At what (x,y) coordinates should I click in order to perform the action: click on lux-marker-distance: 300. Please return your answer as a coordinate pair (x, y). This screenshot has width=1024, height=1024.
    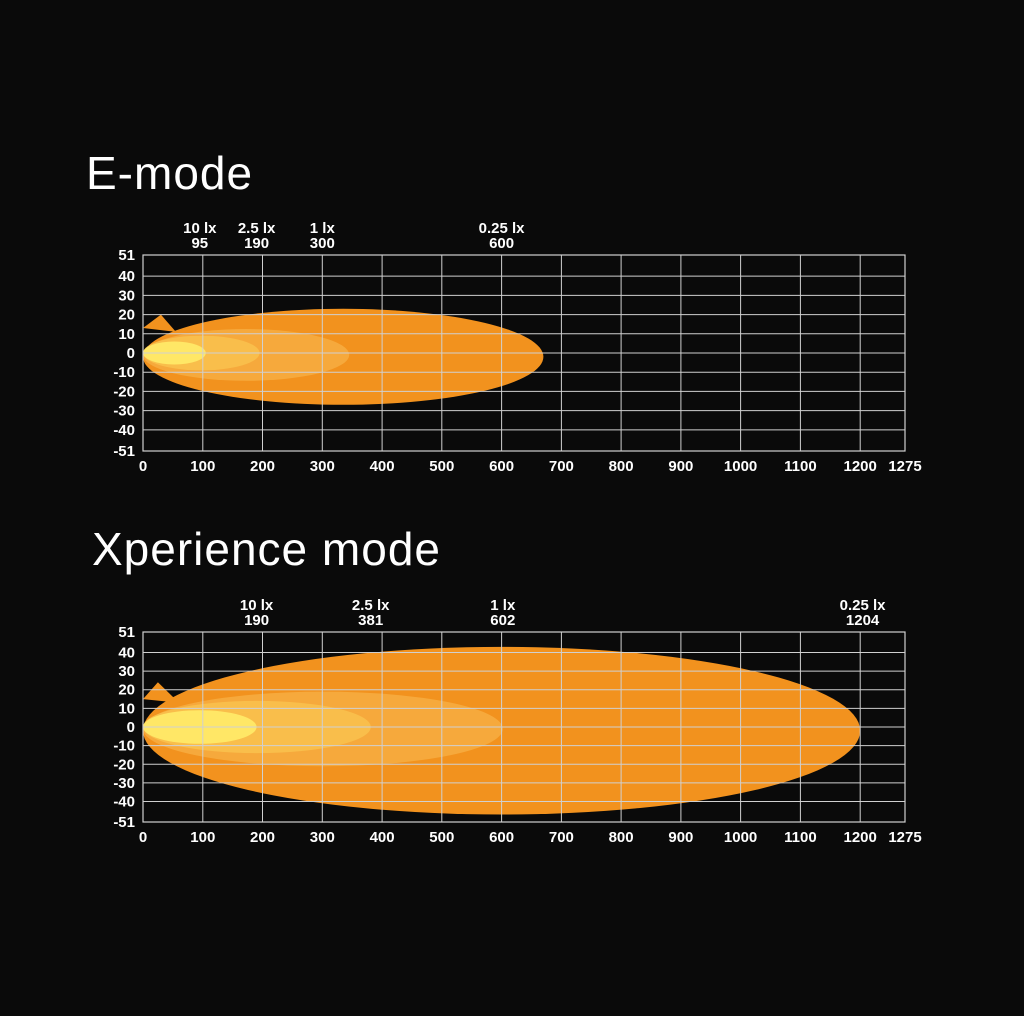
    Looking at the image, I should click on (322, 243).